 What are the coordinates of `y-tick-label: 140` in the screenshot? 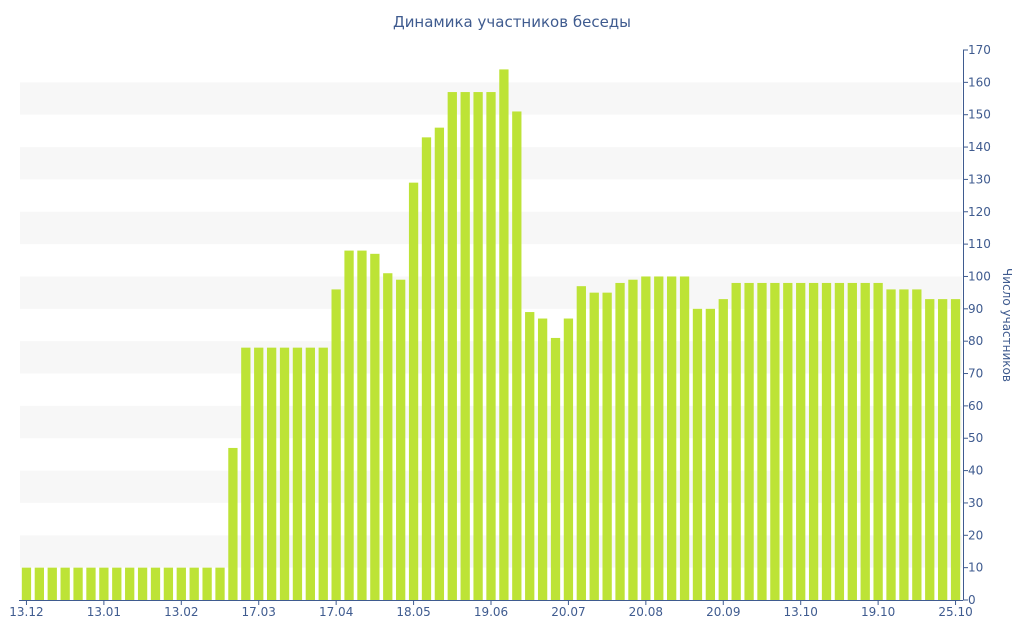 It's located at (979, 147).